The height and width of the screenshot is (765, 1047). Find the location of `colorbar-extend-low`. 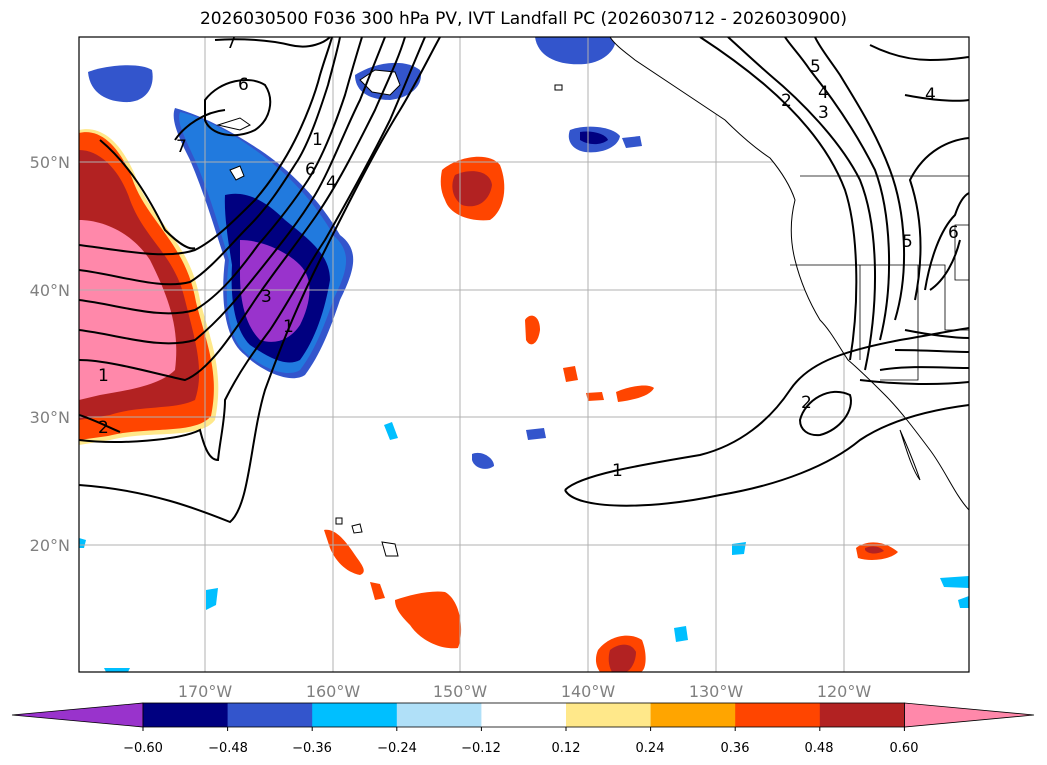

colorbar-extend-low is located at coordinates (77, 715).